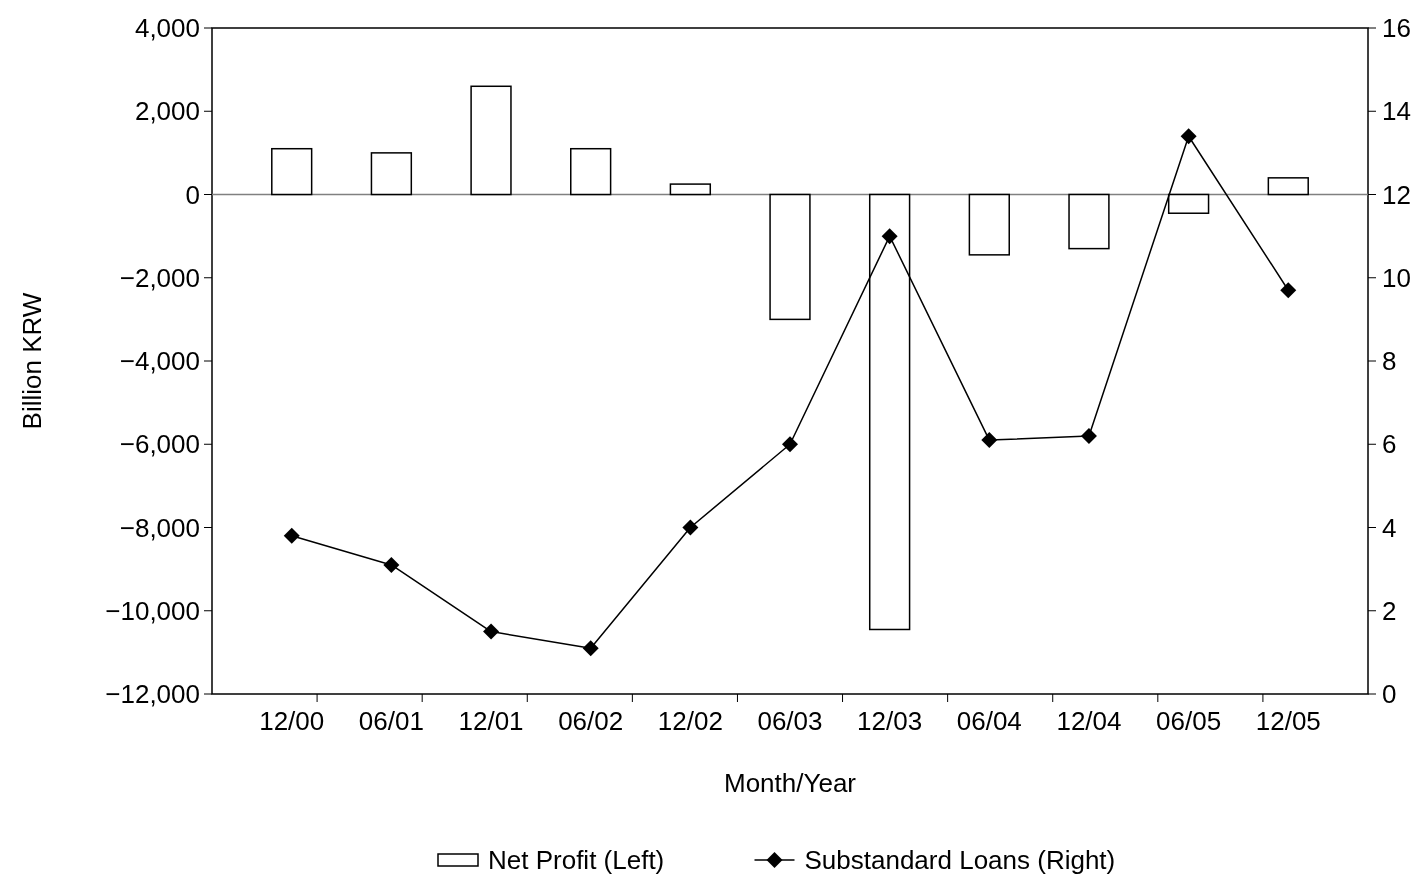 Image resolution: width=1428 pixels, height=878 pixels. Describe the element at coordinates (159, 361) in the screenshot. I see `y-tick-label: −4,000` at that location.